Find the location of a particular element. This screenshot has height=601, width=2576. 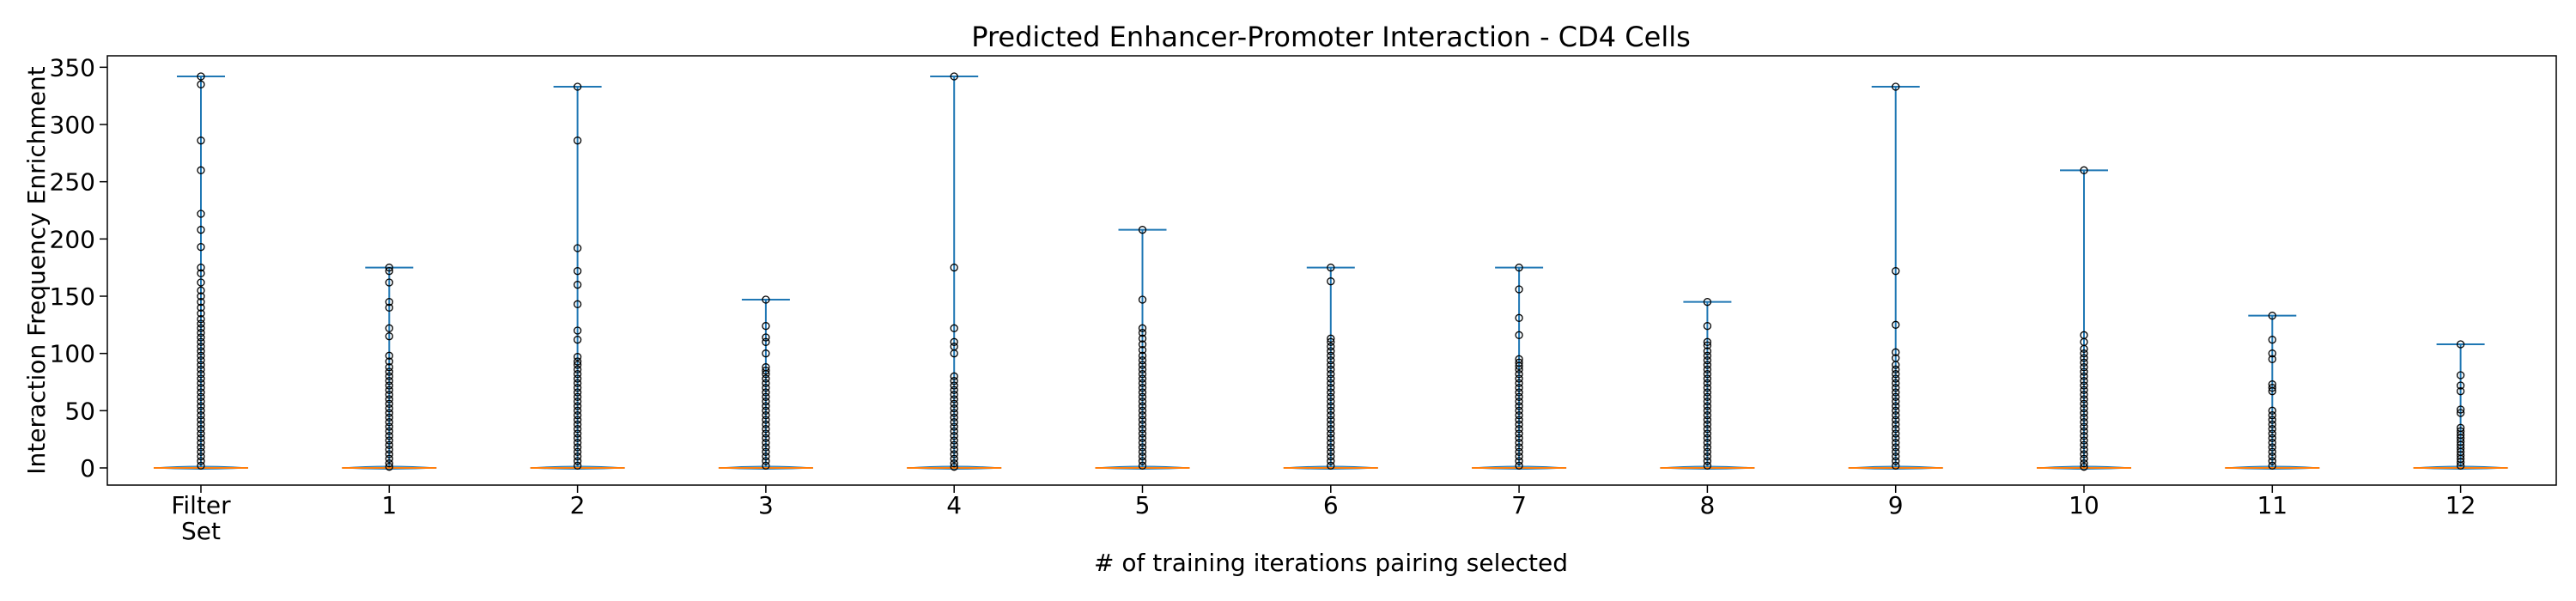

y-tick-label: 250 is located at coordinates (72, 182).